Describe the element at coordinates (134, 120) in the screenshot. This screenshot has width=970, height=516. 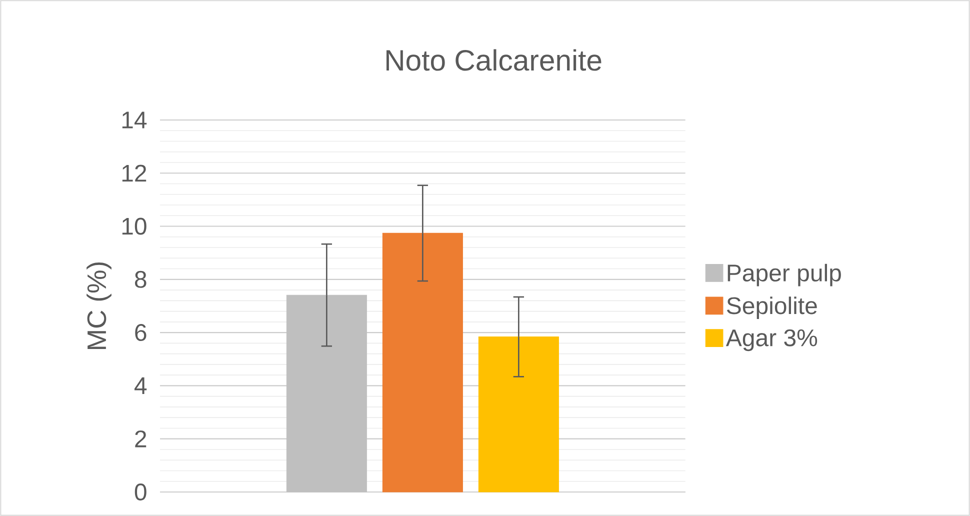
I see `y-tick-label: 14` at that location.